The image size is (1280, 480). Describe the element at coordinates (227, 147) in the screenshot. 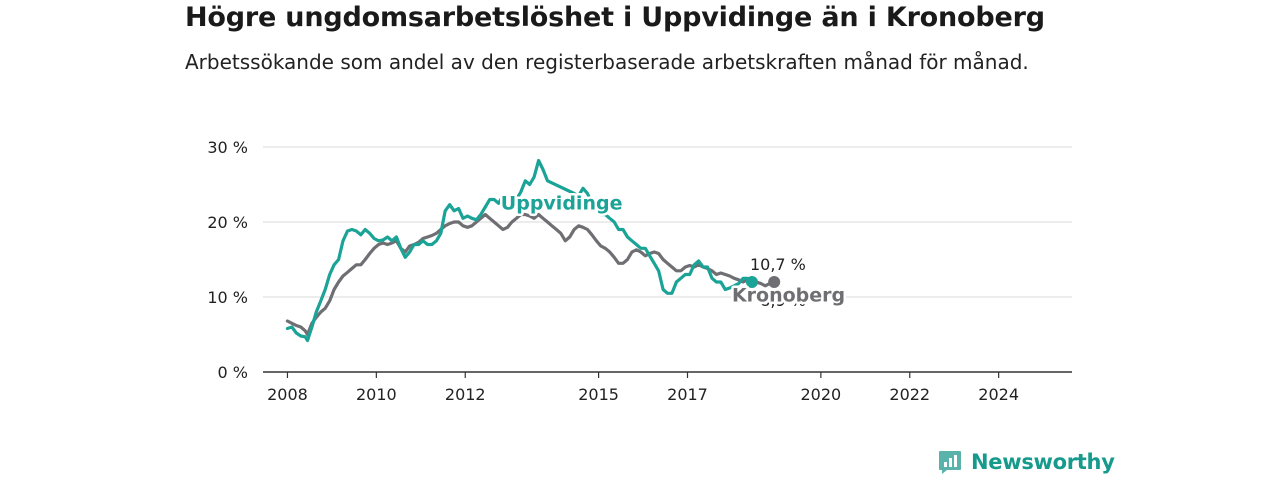

I see `y-tick-label: 30 %` at that location.